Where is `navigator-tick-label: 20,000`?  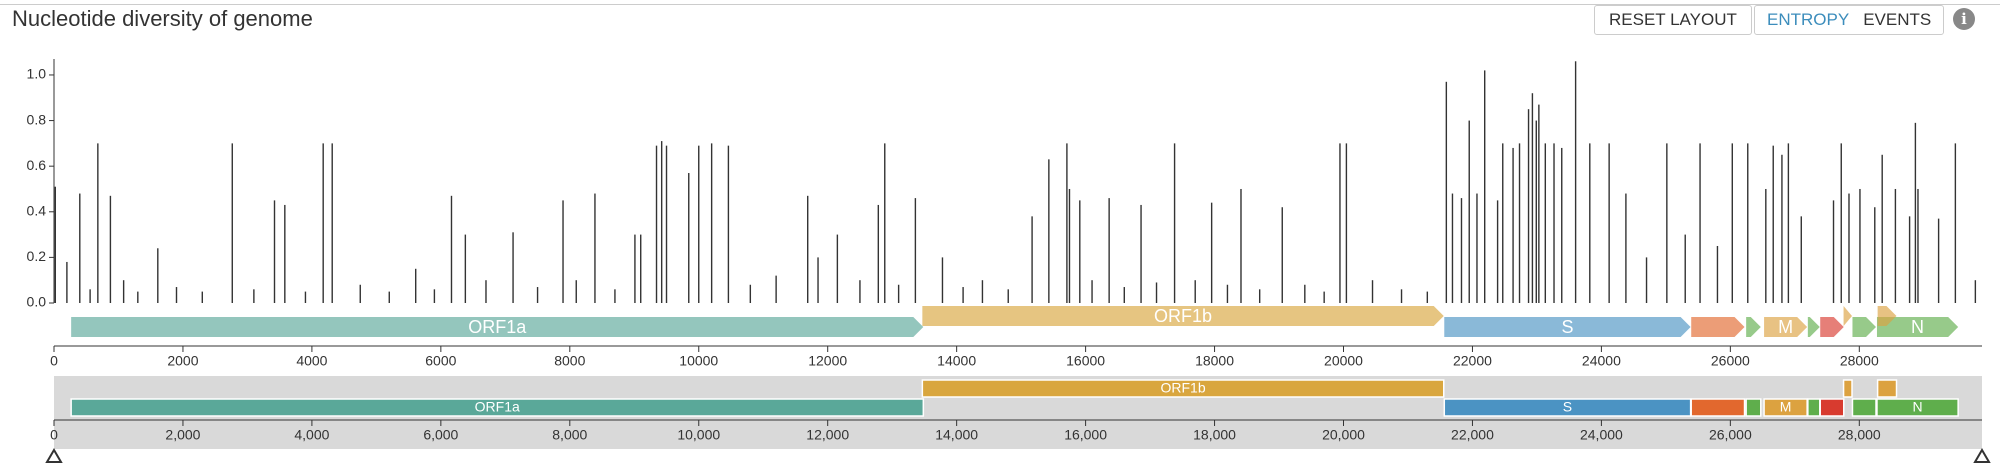
navigator-tick-label: 20,000 is located at coordinates (1343, 435).